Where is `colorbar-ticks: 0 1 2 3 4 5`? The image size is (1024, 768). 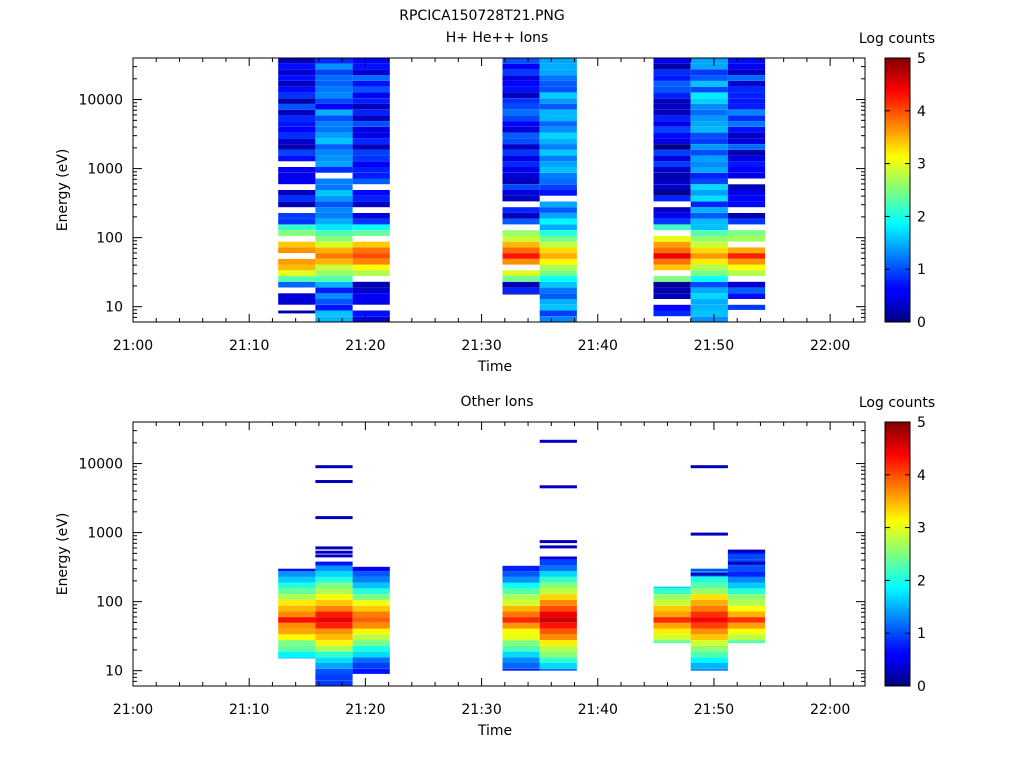
colorbar-ticks: 0 1 2 3 4 5 is located at coordinates (905, 555).